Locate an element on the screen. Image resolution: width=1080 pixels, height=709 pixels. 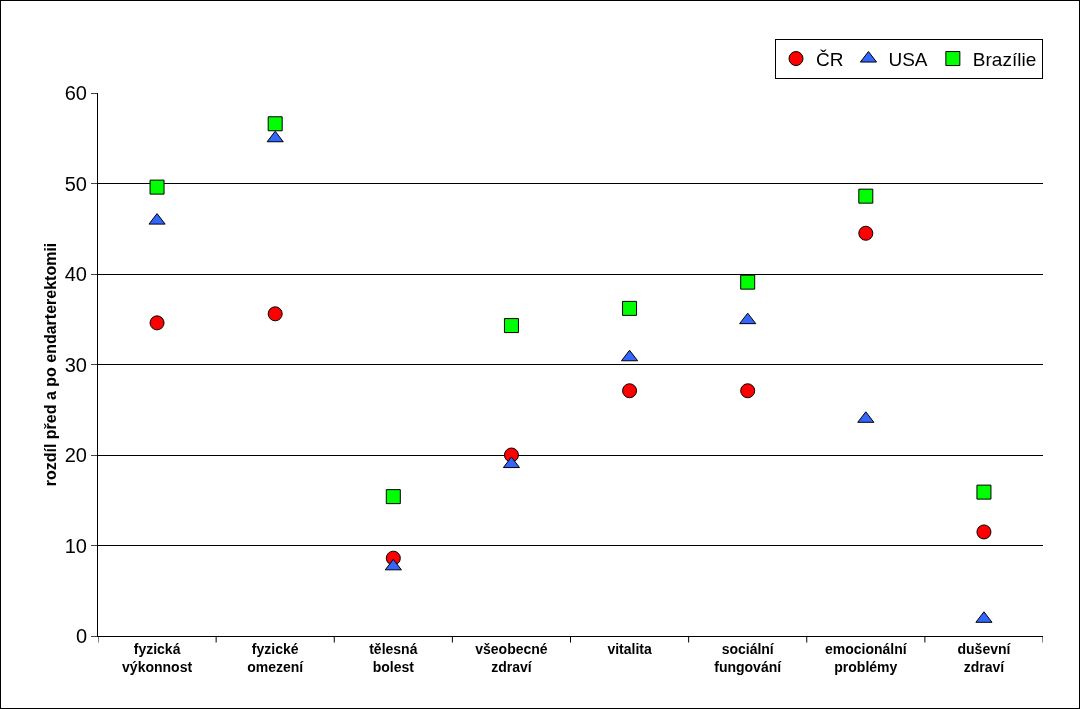
y-tick-label: 50 is located at coordinates (75, 183).